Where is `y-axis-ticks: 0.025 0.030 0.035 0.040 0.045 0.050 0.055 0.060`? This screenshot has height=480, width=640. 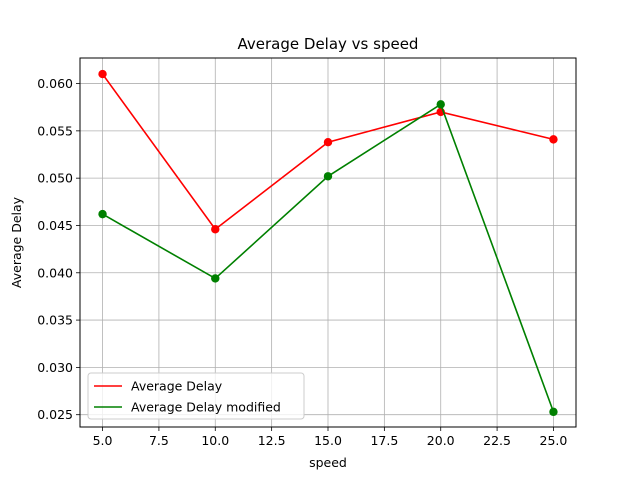 y-axis-ticks: 0.025 0.030 0.035 0.040 0.045 0.050 0.055 0.060 is located at coordinates (58, 249).